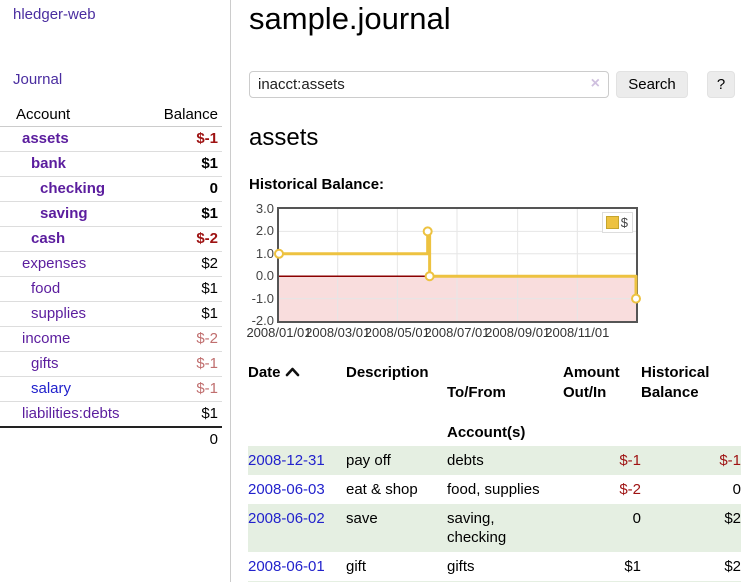  I want to click on y-axis-tick-label: 2.0, so click(264, 231).